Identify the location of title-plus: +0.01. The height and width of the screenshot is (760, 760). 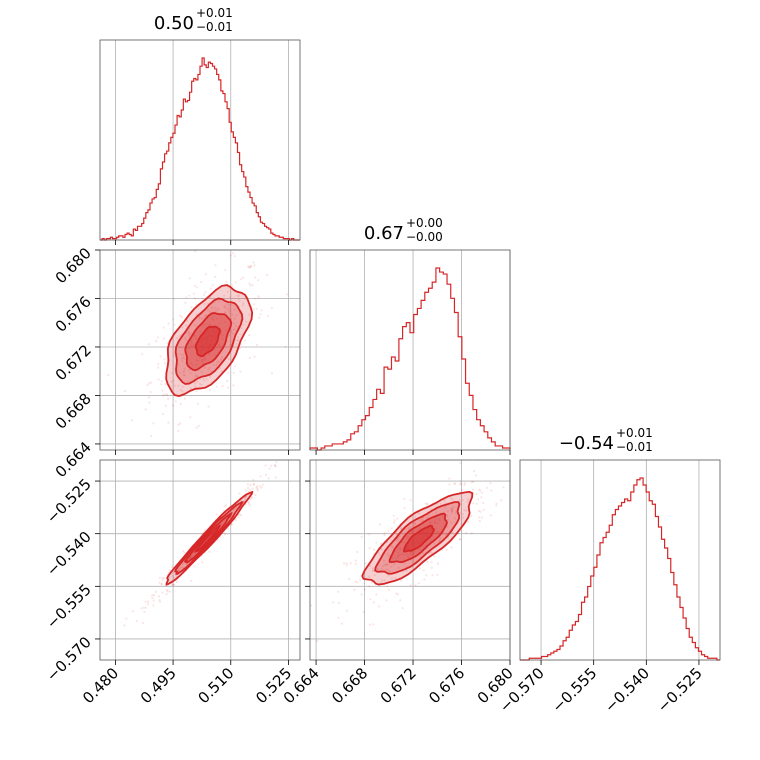
(634, 433).